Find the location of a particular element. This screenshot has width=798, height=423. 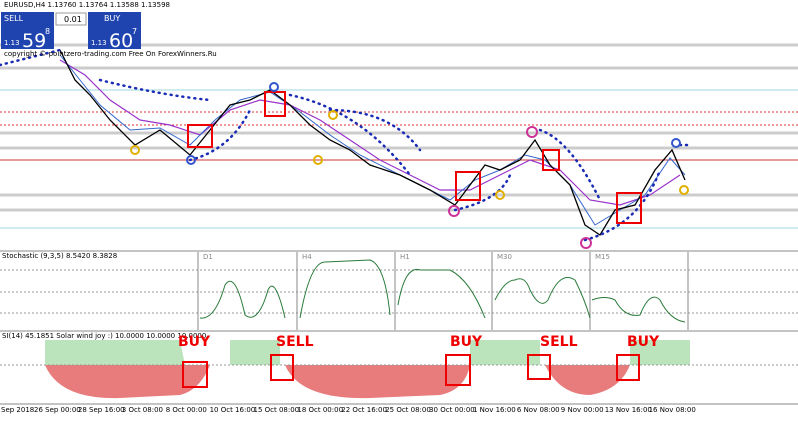

lot-field is located at coordinates (71, 19).